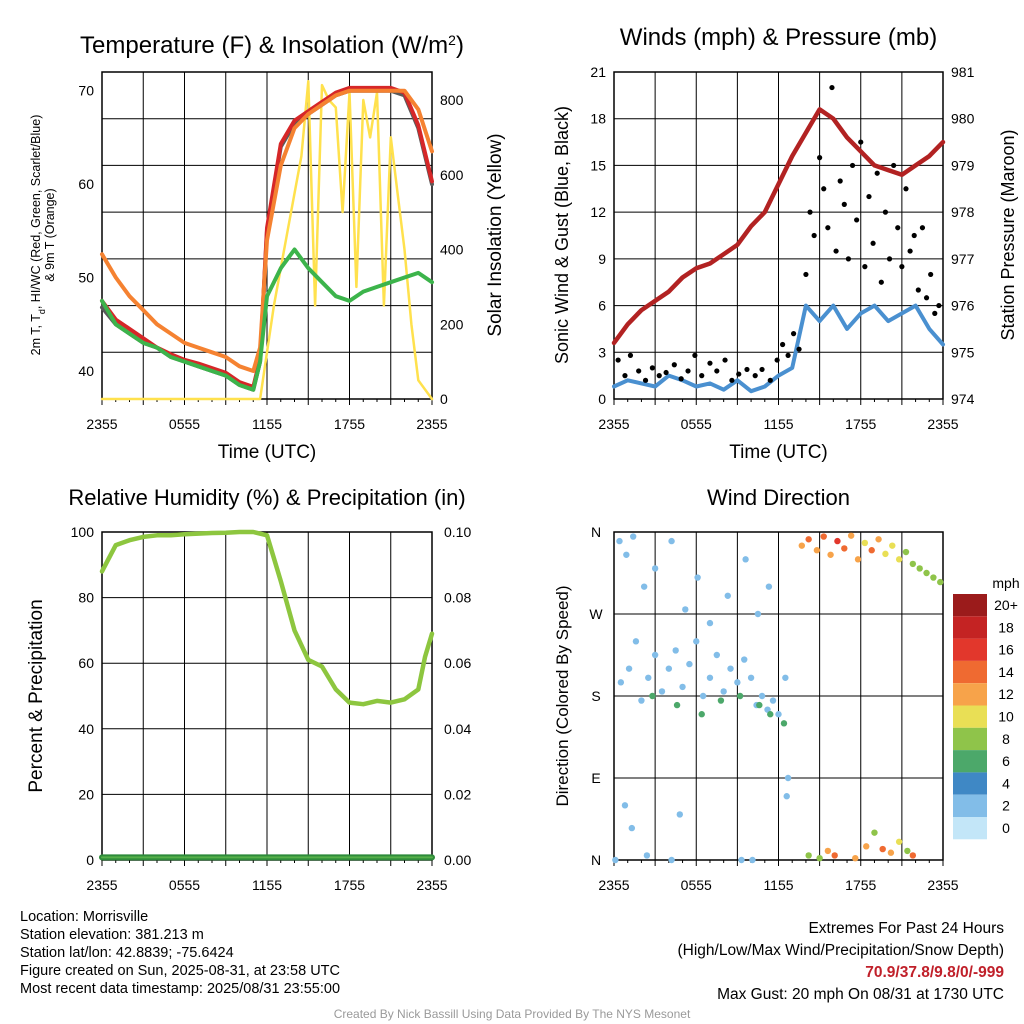 The image size is (1024, 1024). I want to click on extremes-values: 70.9/37.8/9.8/0/-999, so click(934, 972).